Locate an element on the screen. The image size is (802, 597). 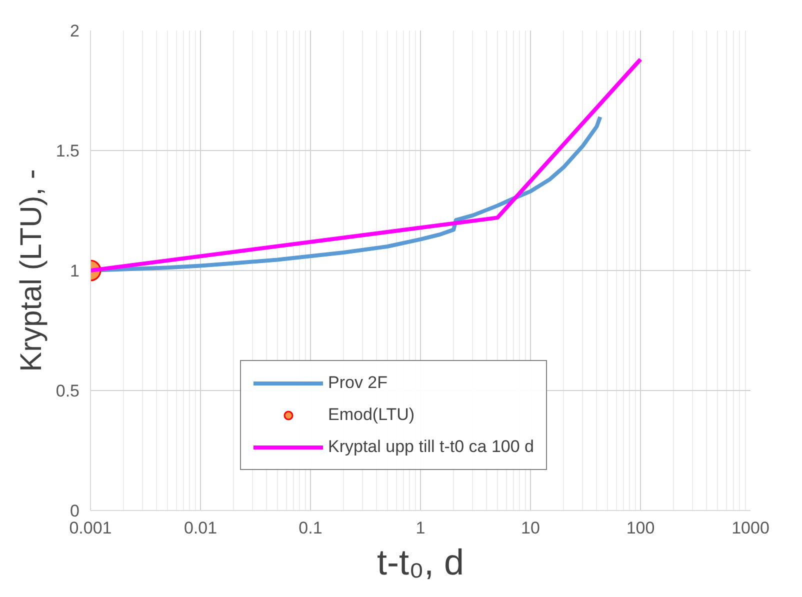
x-tick-label: 1000 is located at coordinates (751, 528).